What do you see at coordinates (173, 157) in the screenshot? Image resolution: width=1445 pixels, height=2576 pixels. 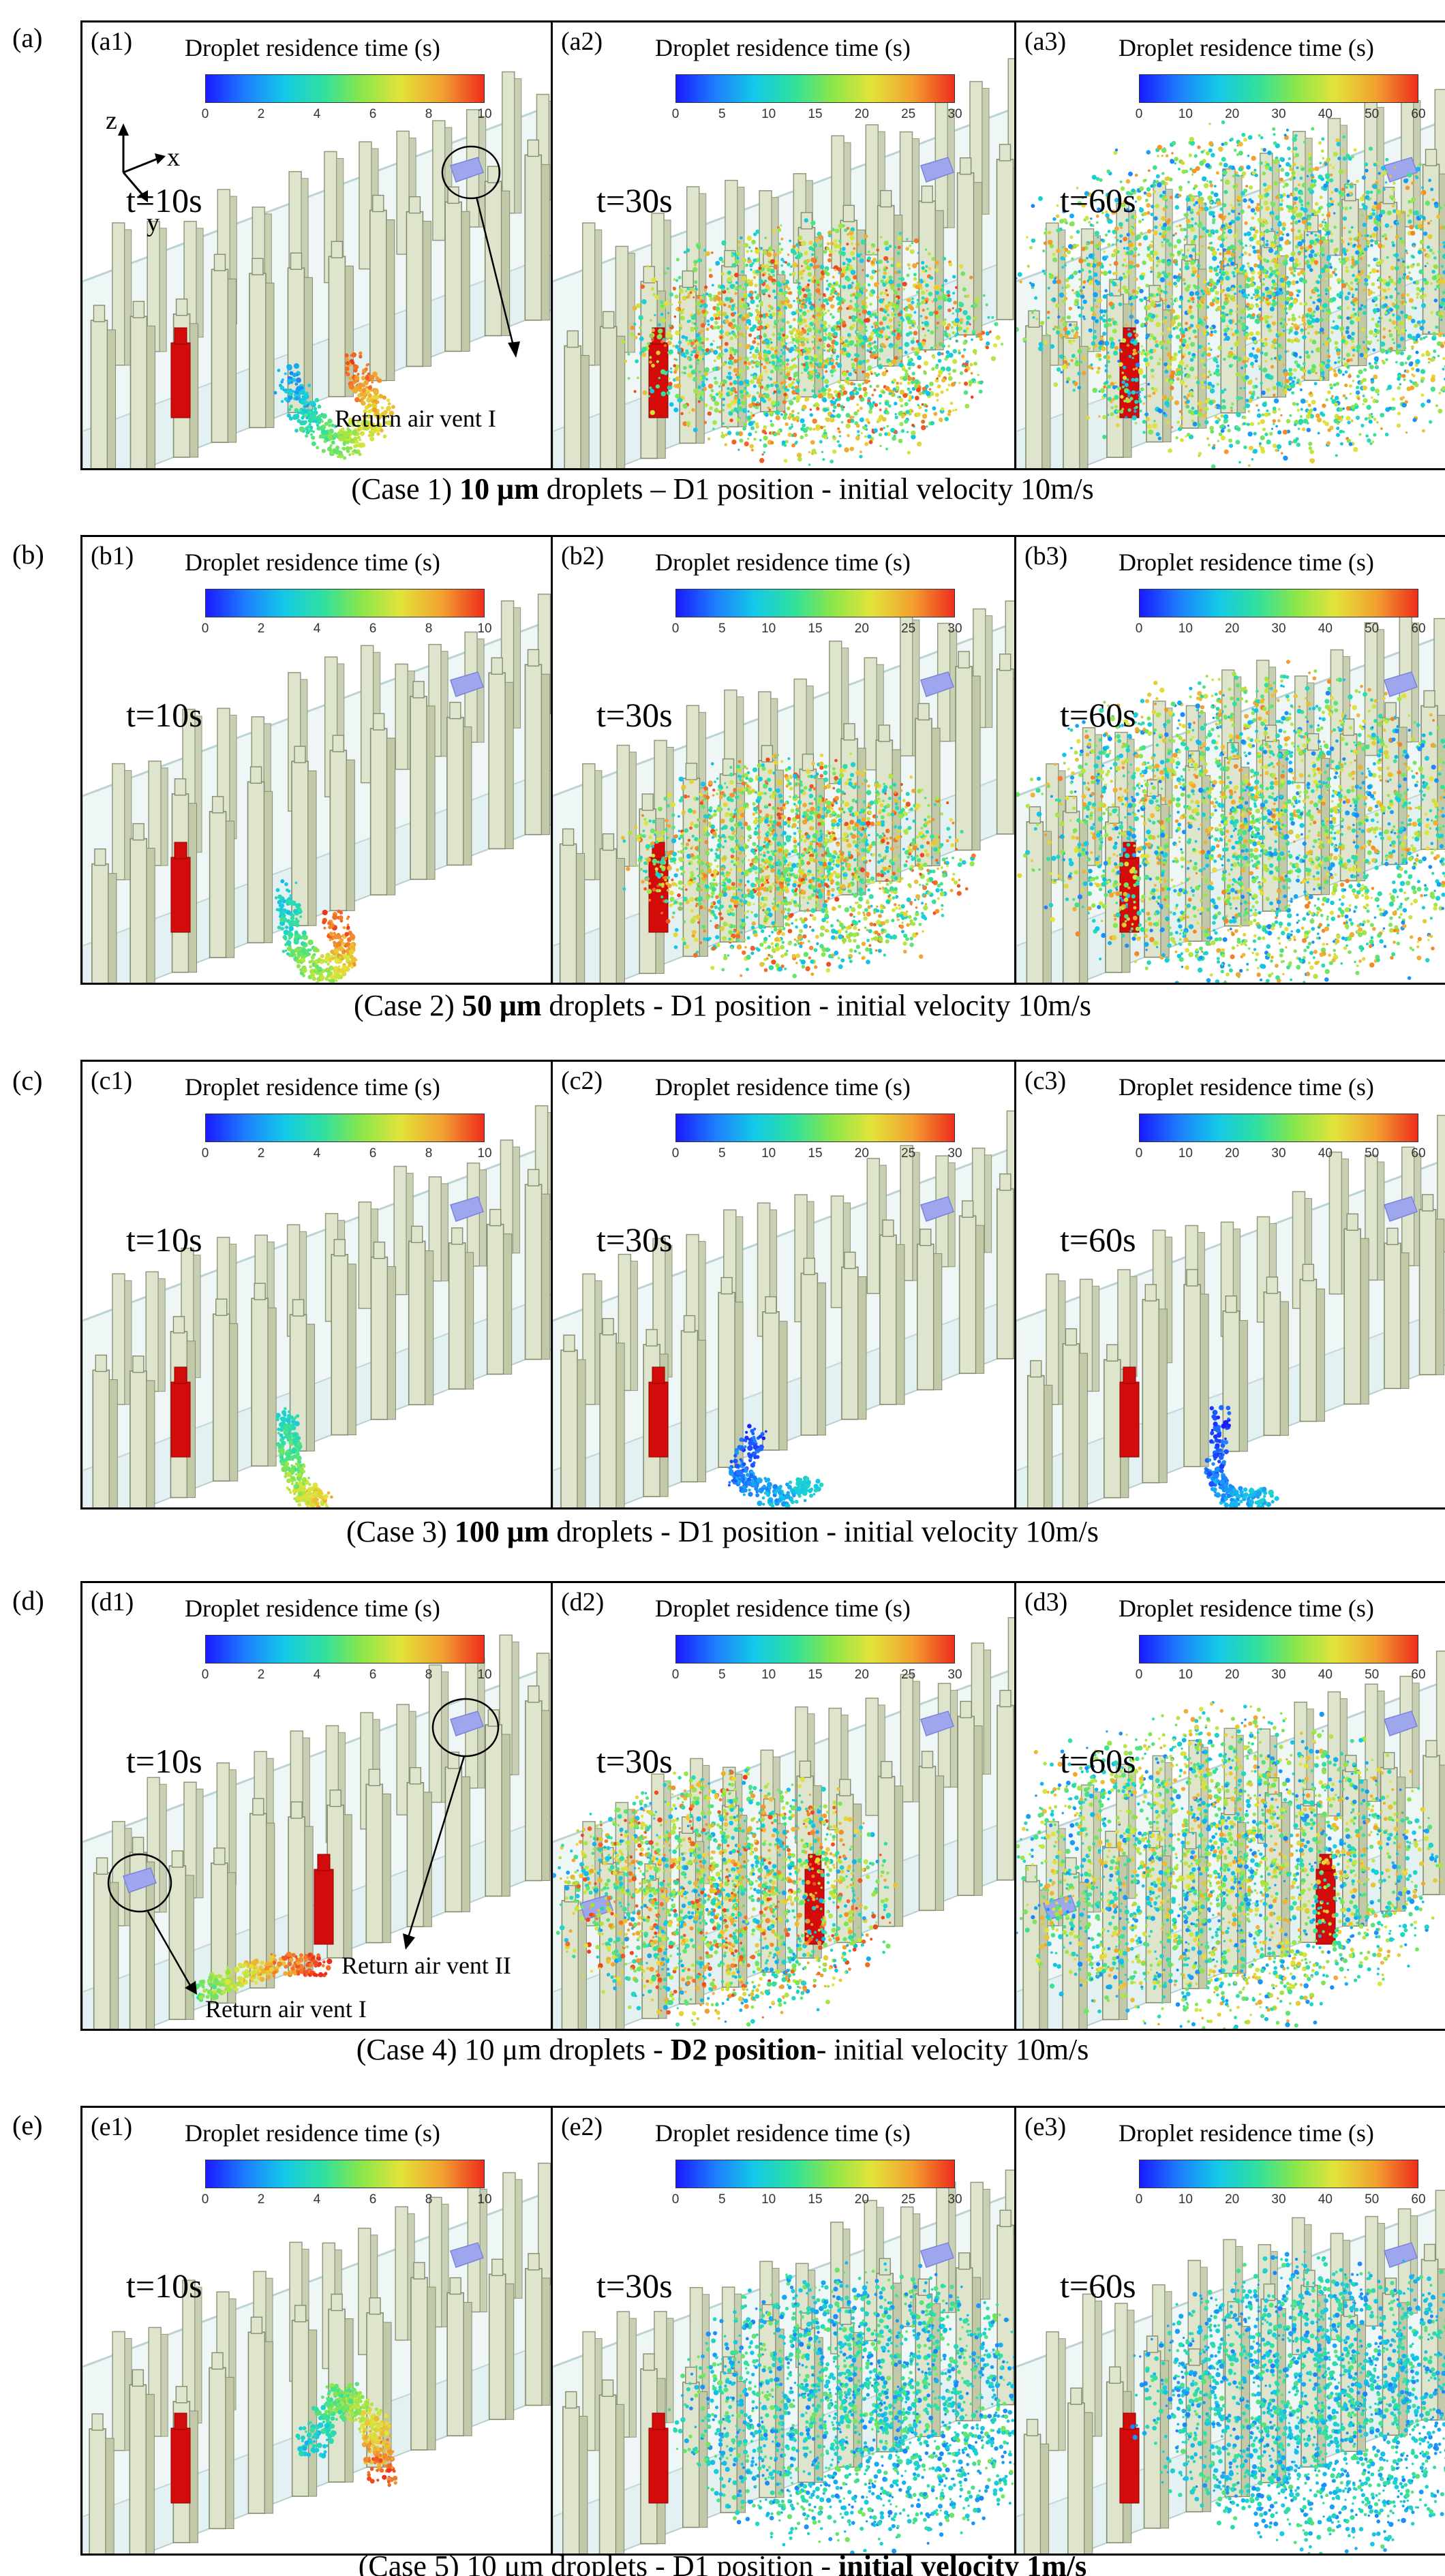 I see `axis-label-x: x` at bounding box center [173, 157].